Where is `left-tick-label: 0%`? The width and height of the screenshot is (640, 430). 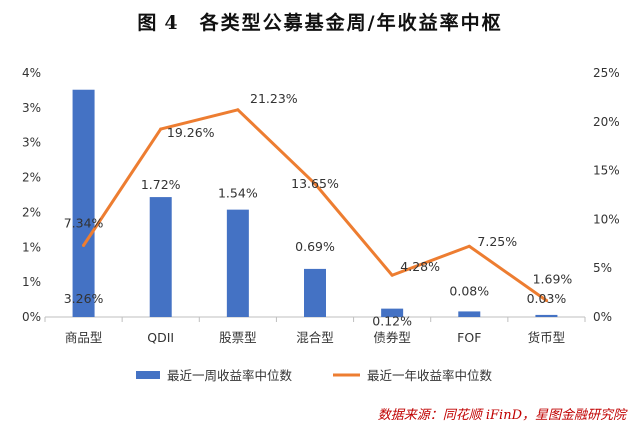 left-tick-label: 0% is located at coordinates (31, 317).